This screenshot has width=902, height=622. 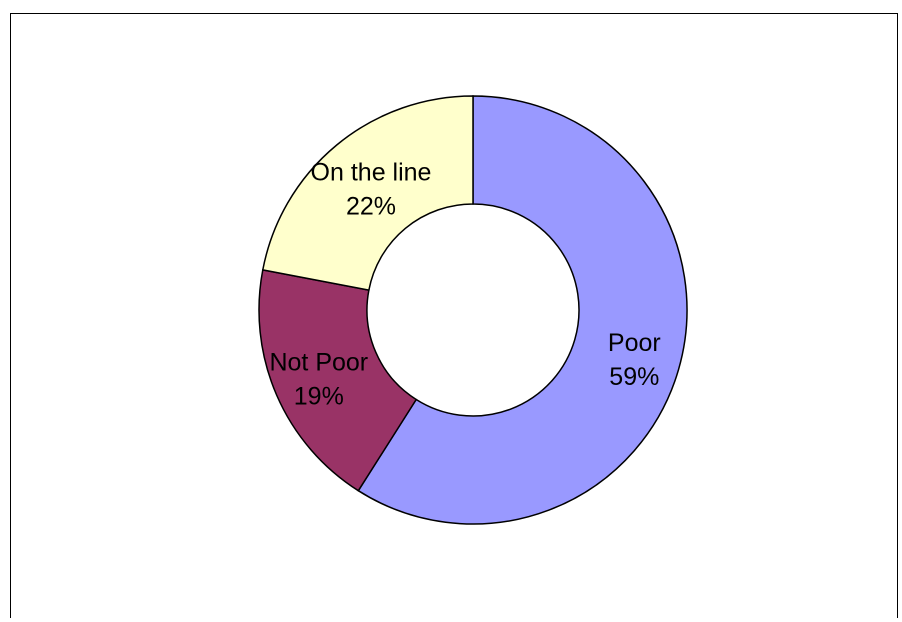 I want to click on slice-label-poor: Poor, so click(x=634, y=343).